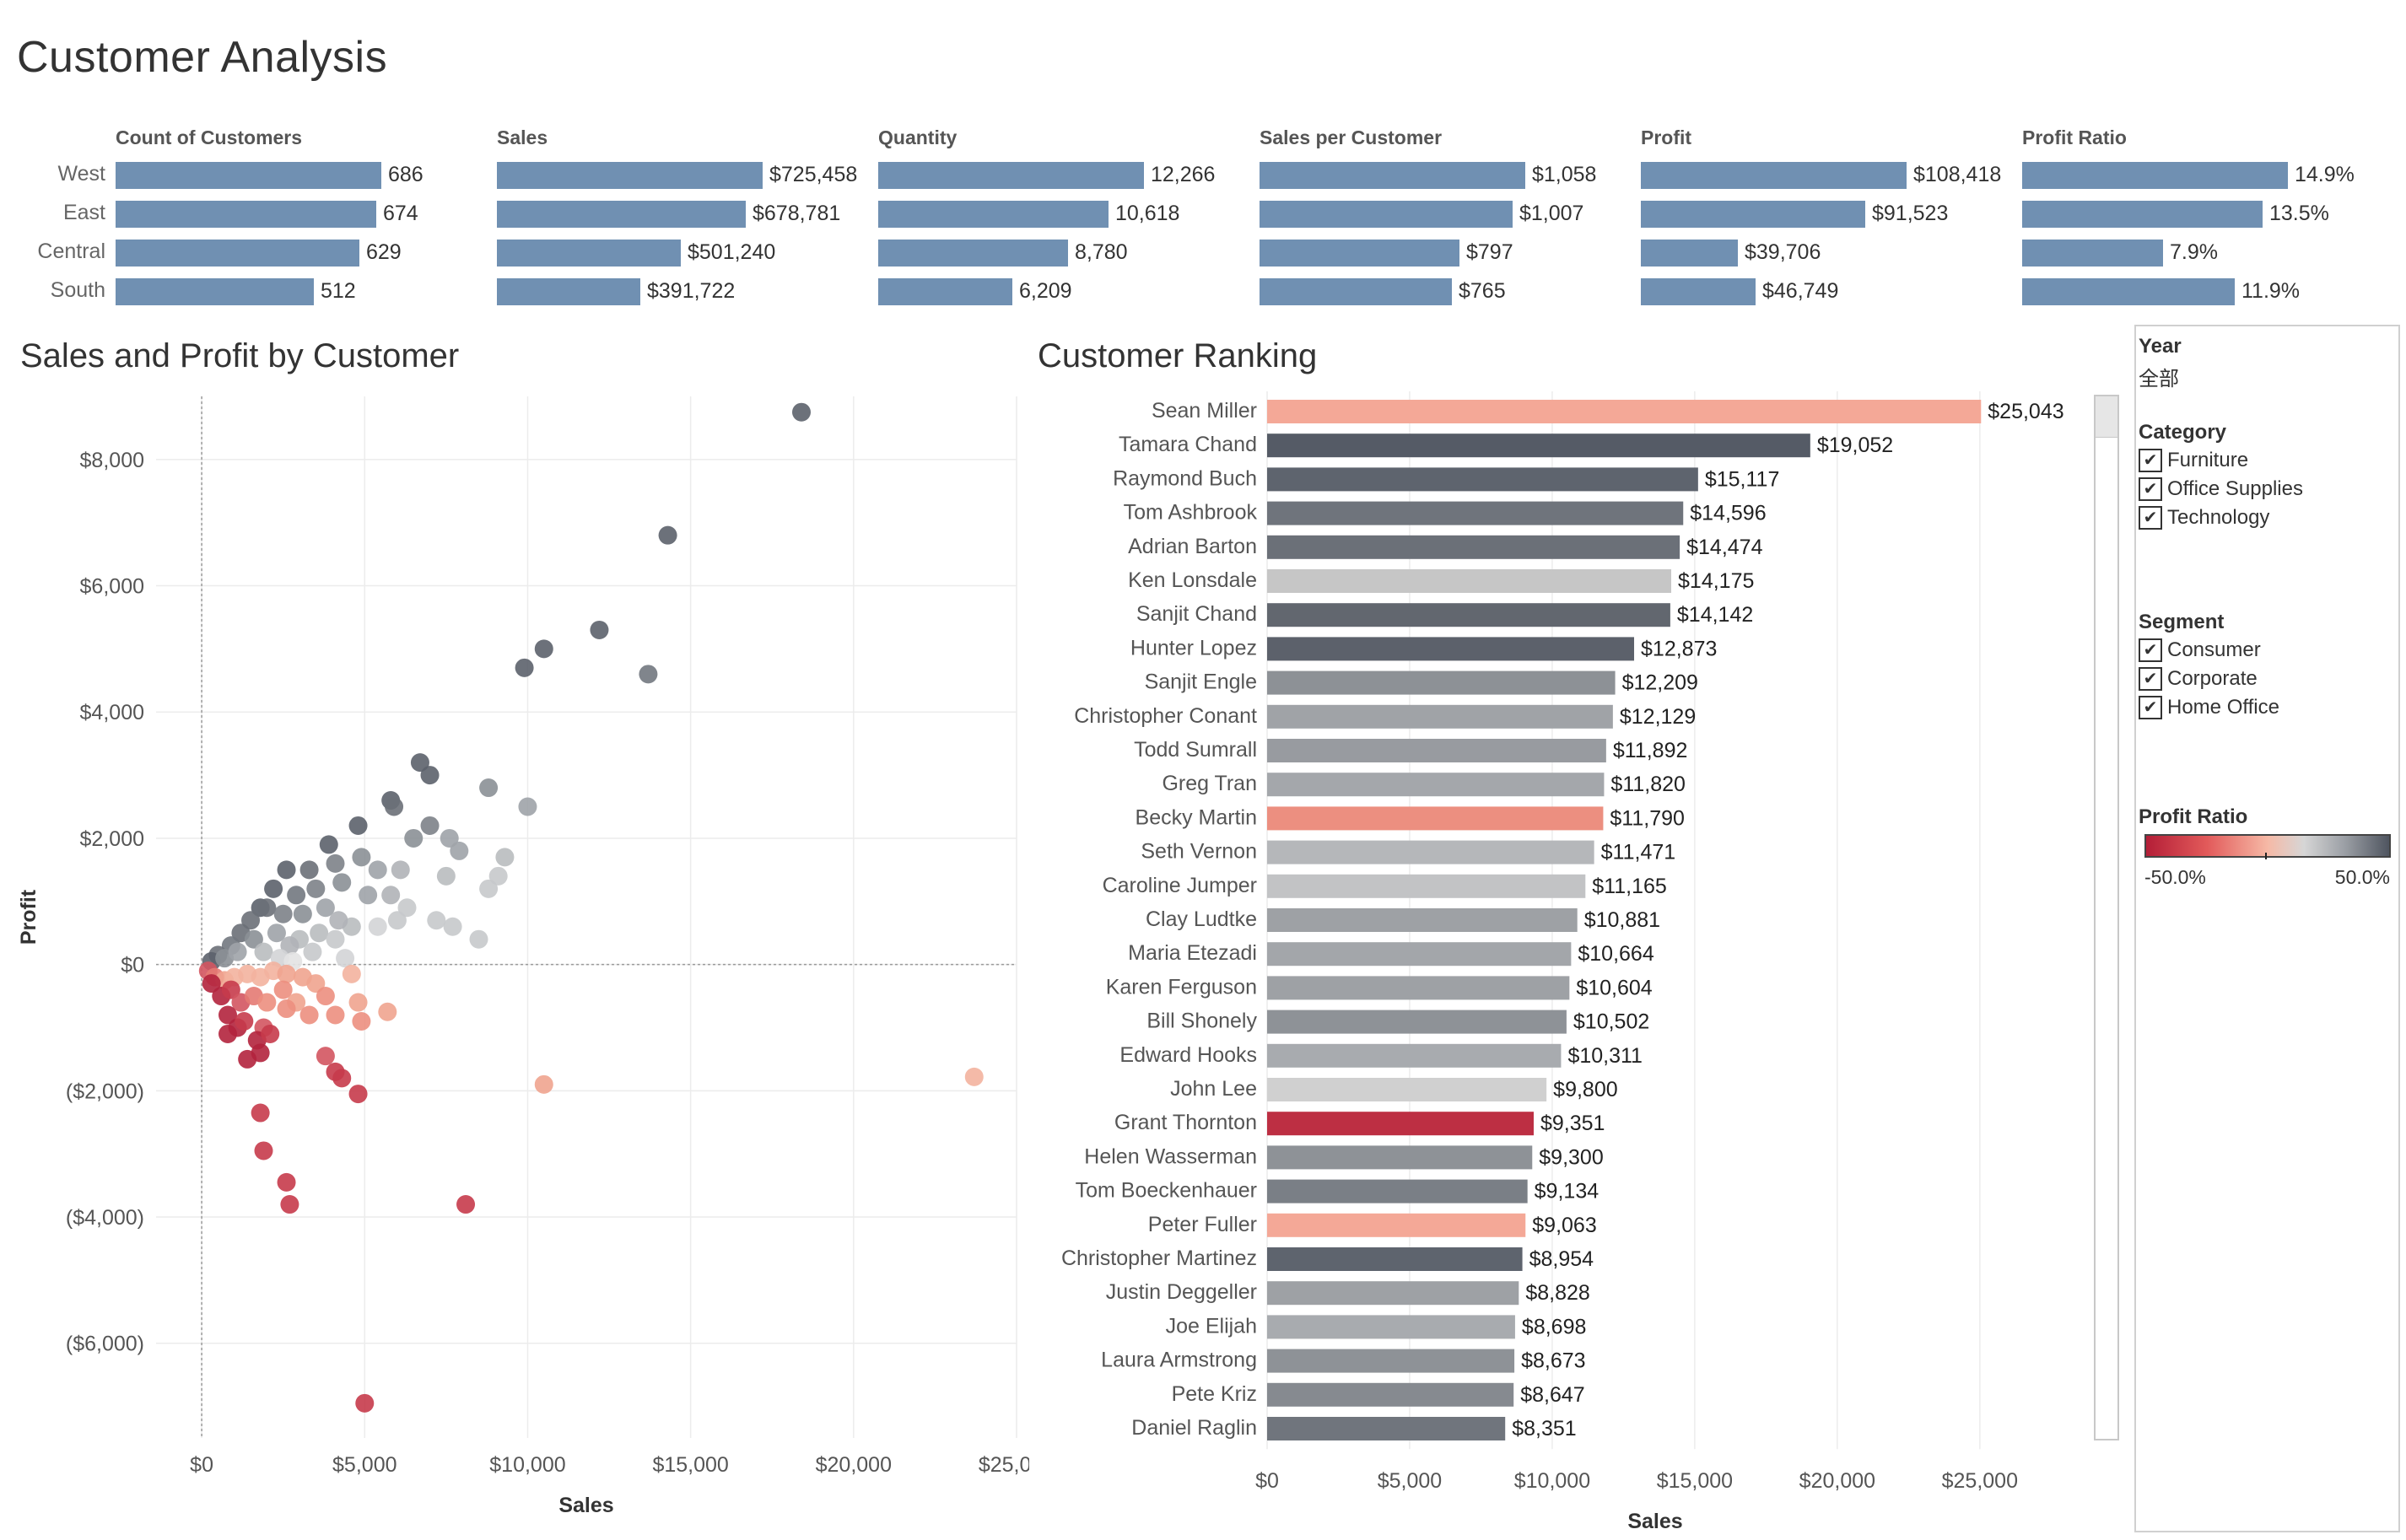 This screenshot has height=1540, width=2406. I want to click on segment-option-home-office: ✔ Home Office, so click(2209, 707).